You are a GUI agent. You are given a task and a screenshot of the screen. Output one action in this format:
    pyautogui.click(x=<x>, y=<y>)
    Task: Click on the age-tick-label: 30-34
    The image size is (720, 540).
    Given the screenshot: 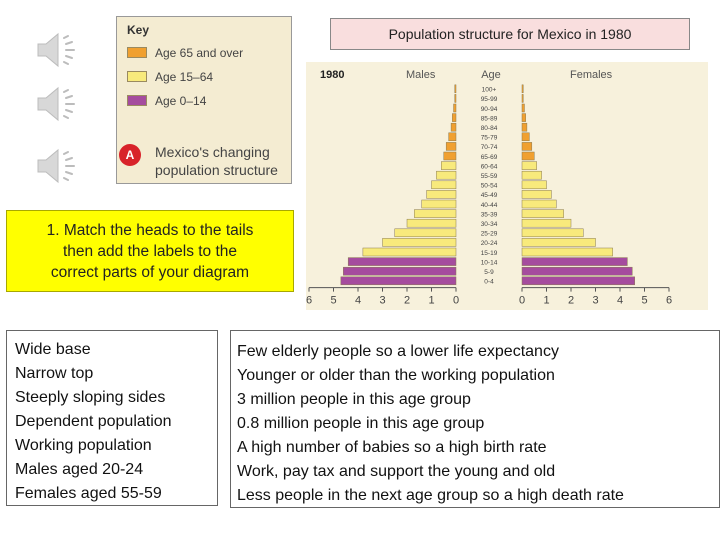 What is the action you would take?
    pyautogui.click(x=489, y=224)
    